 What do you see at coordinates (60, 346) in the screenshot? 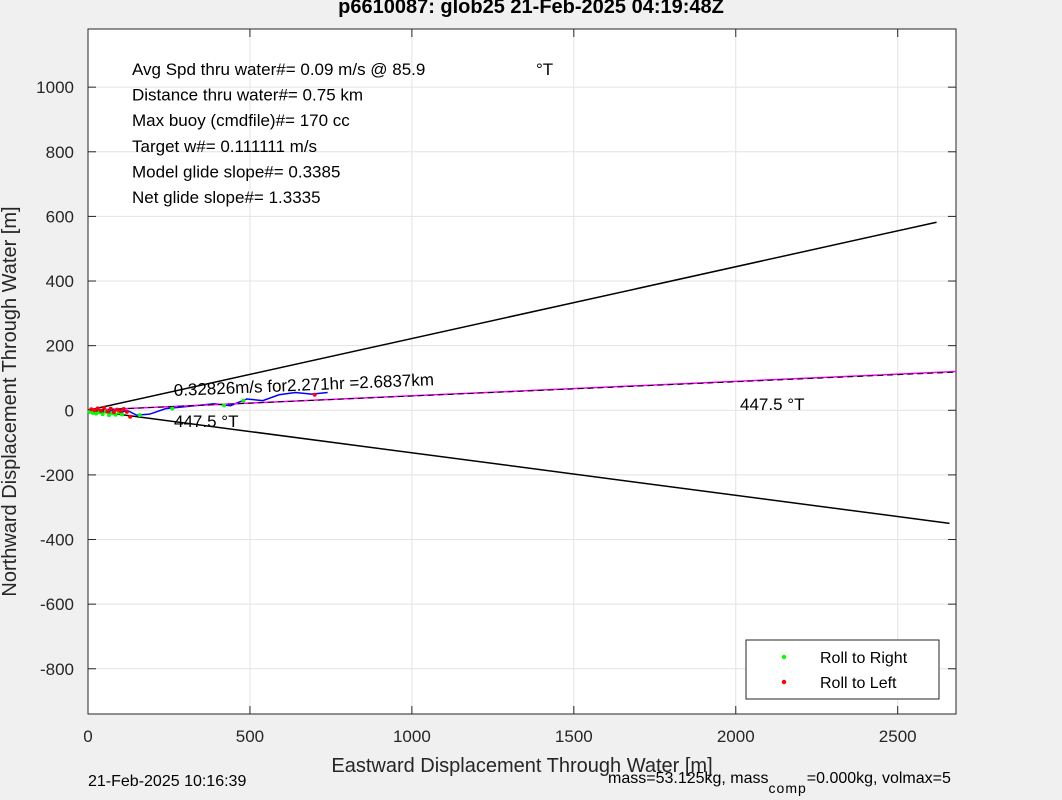
I see `y-tick-label: 200` at bounding box center [60, 346].